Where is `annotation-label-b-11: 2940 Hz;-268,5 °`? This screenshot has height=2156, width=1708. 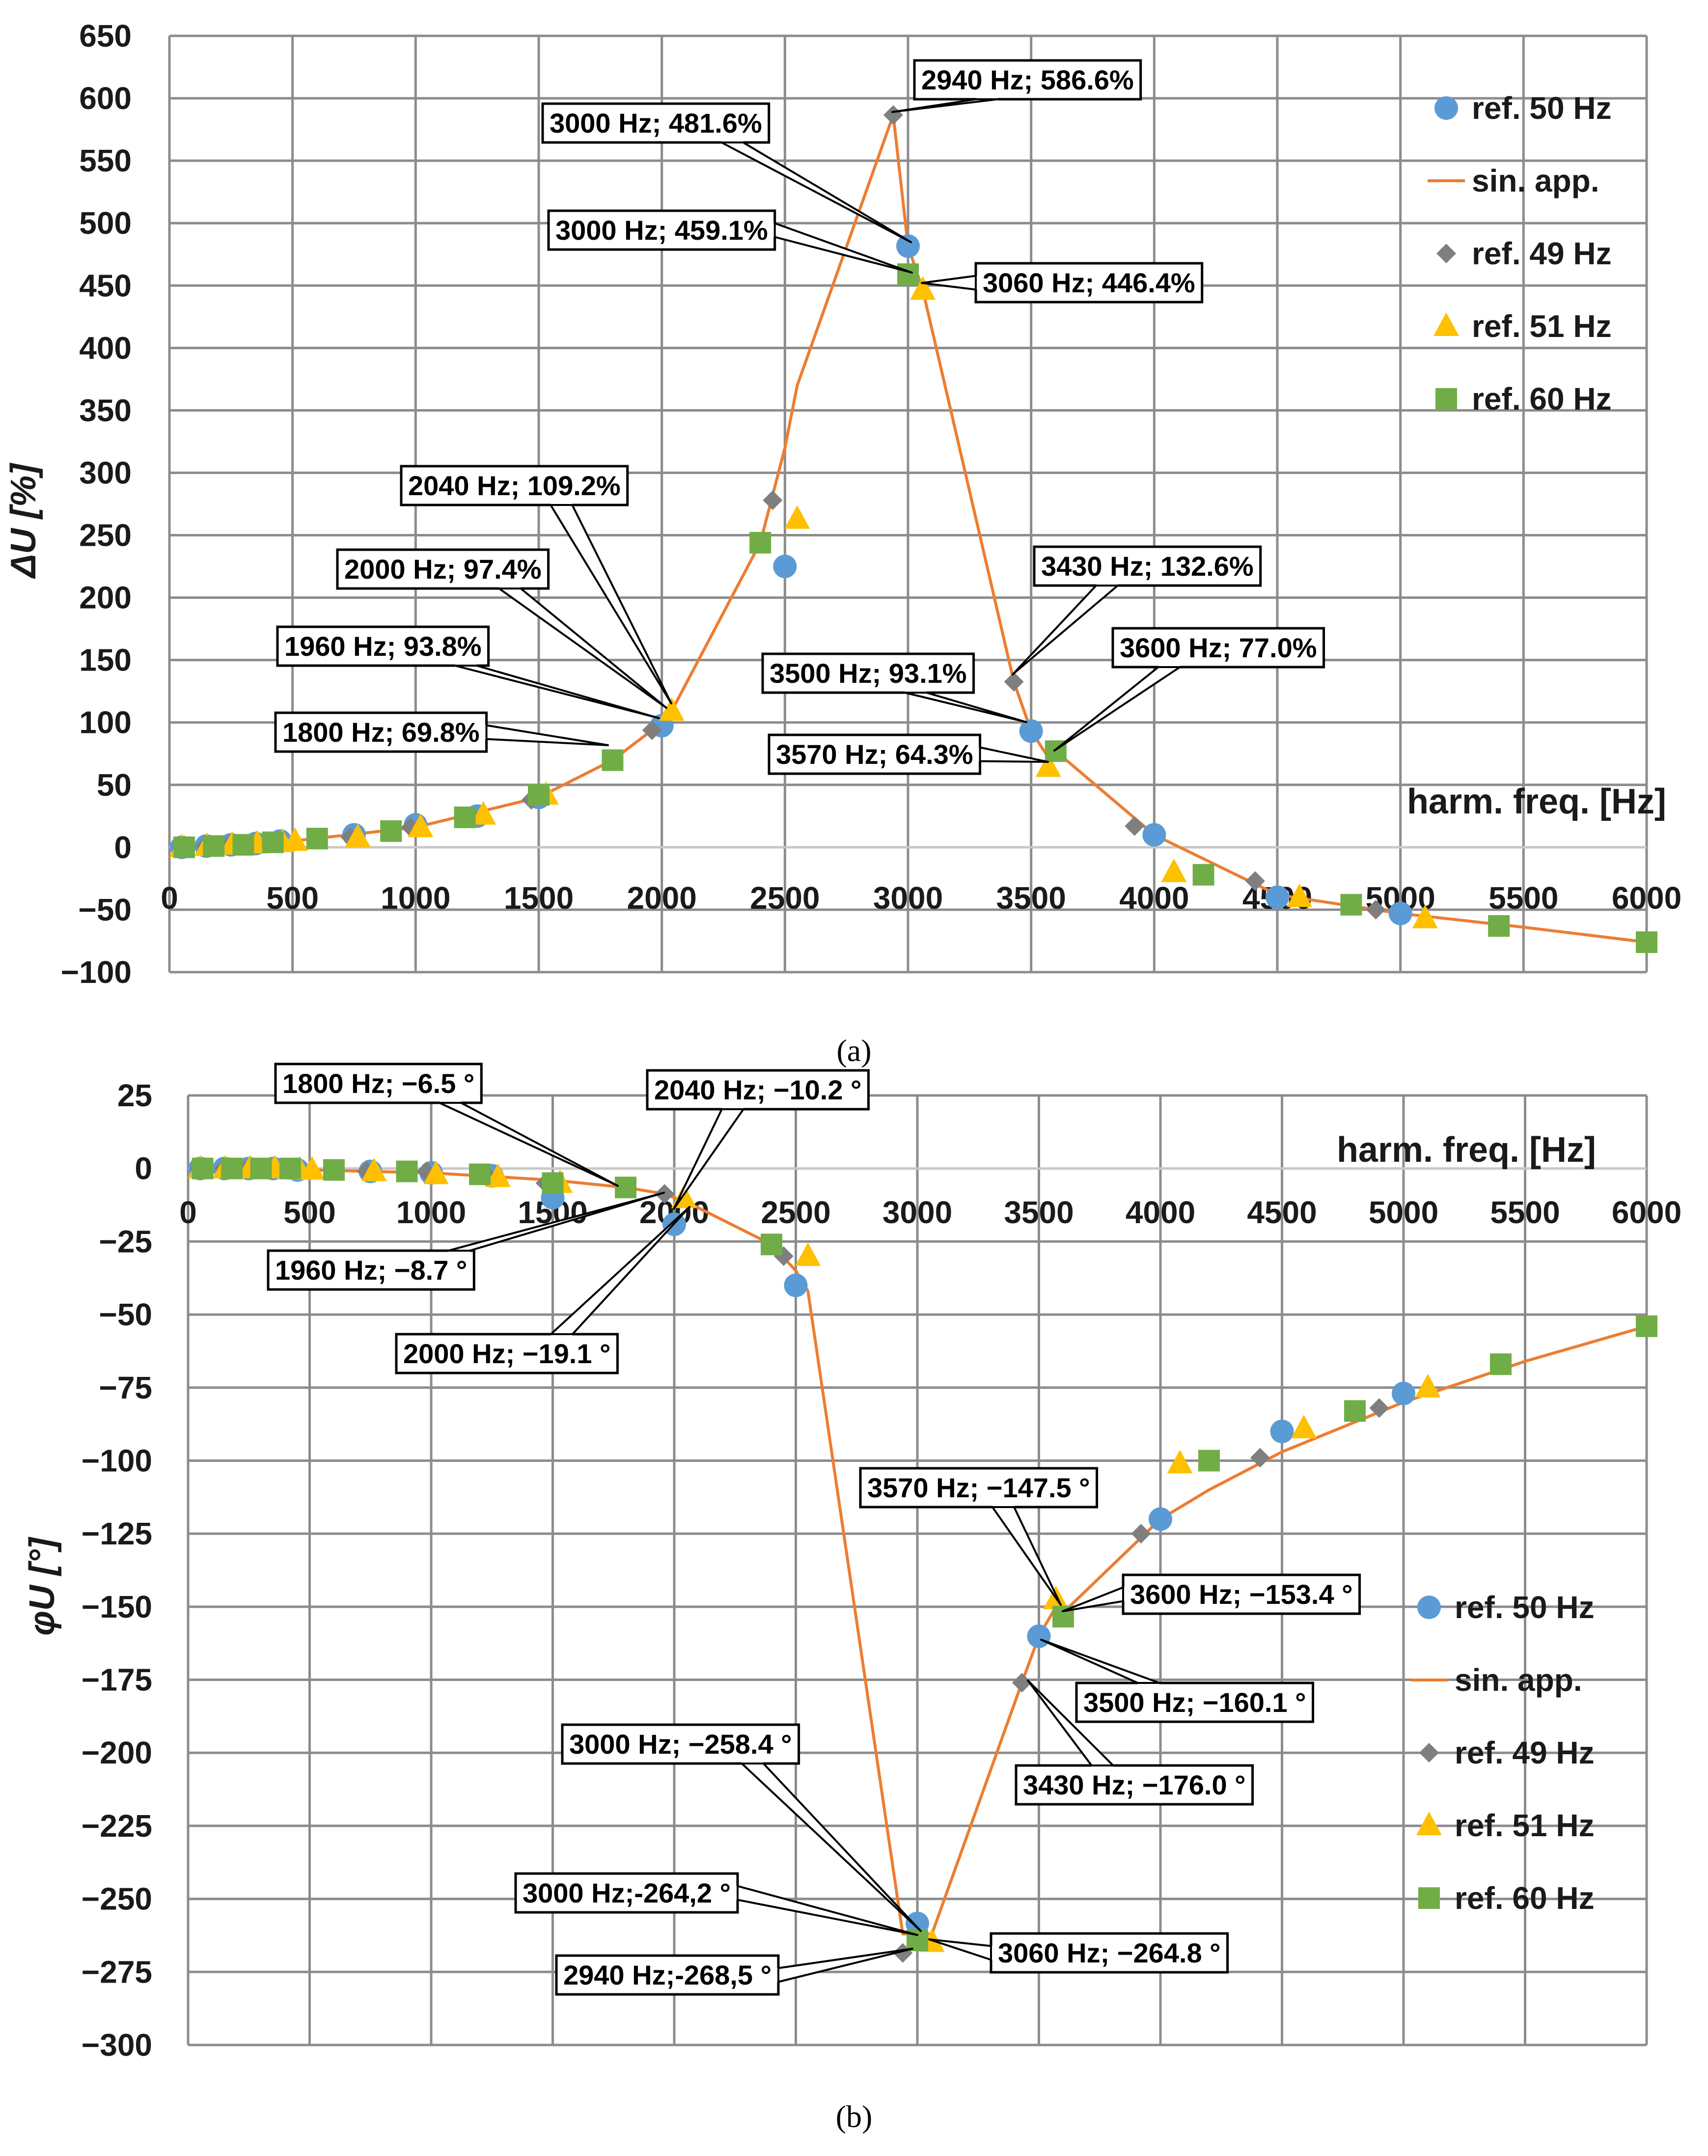 annotation-label-b-11: 2940 Hz;-268,5 ° is located at coordinates (667, 1975).